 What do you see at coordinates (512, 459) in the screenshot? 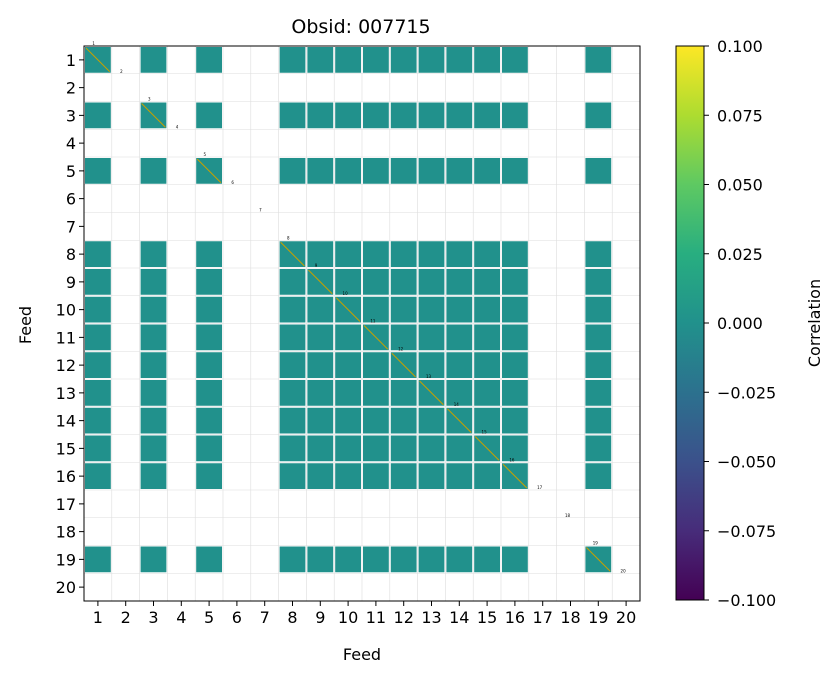
I see `diagonal-label-16: 16` at bounding box center [512, 459].